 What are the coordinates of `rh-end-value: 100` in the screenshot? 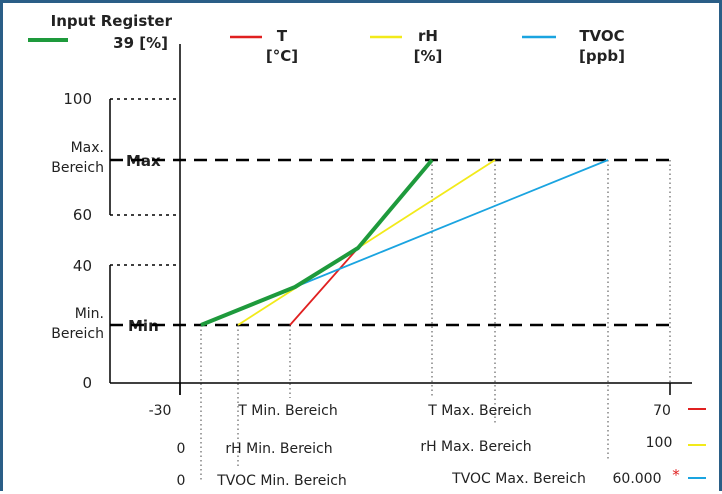 It's located at (659, 443).